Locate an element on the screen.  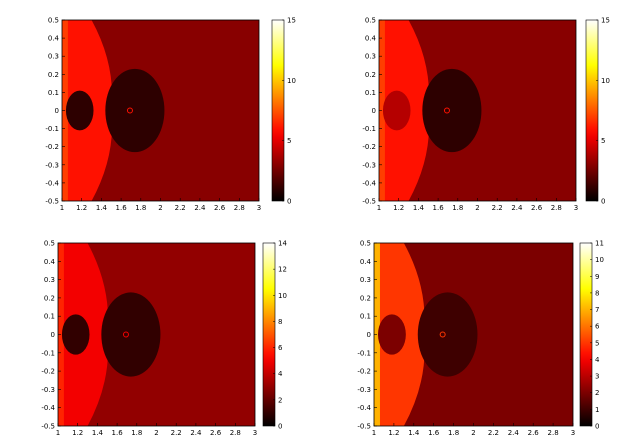
x-tick-label: 2.2 is located at coordinates (493, 433).